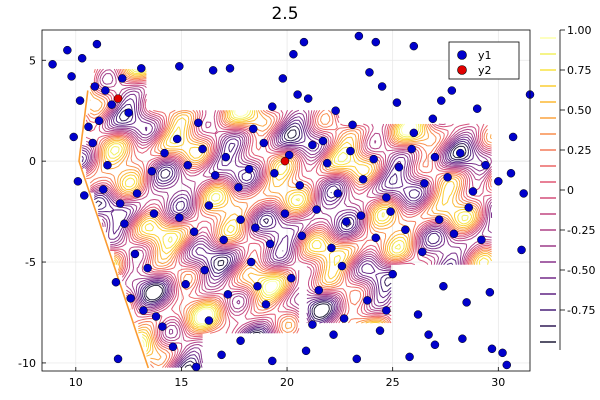  What do you see at coordinates (27, 363) in the screenshot?
I see `y-tick-label: -10` at bounding box center [27, 363].